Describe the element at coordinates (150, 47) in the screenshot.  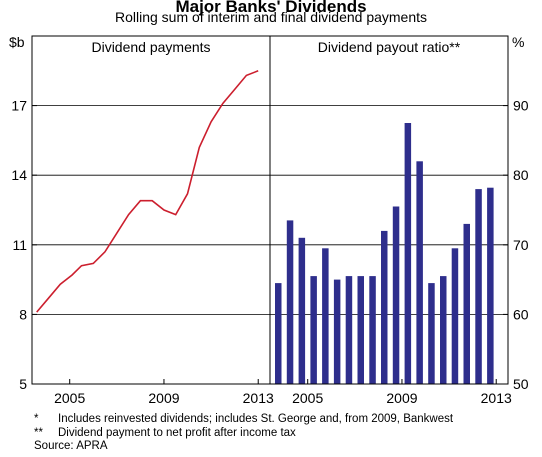
I see `left-panel-title: Dividend payments` at that location.